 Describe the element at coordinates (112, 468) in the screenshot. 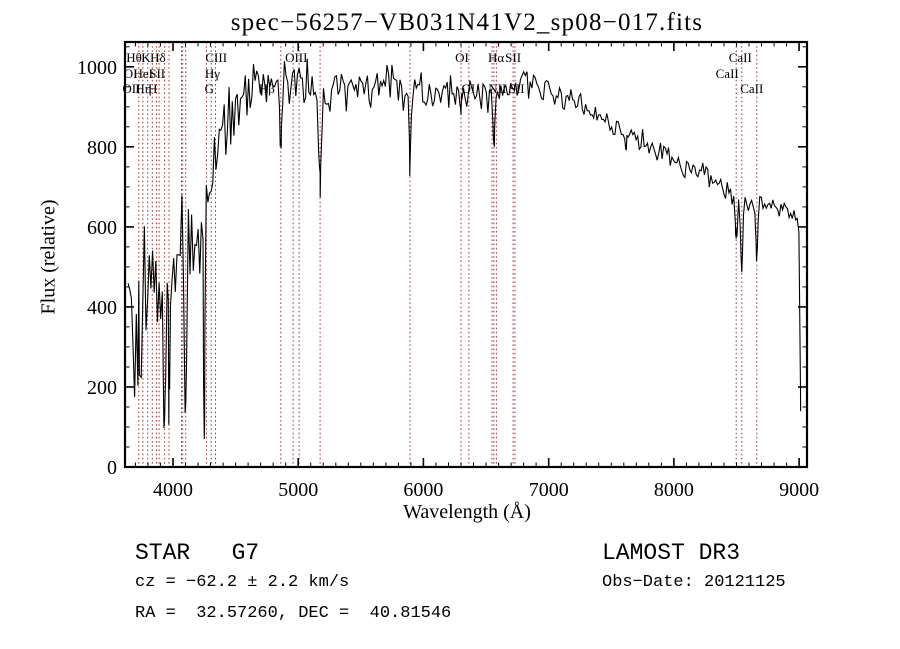

I see `y-tick-label: 0` at that location.